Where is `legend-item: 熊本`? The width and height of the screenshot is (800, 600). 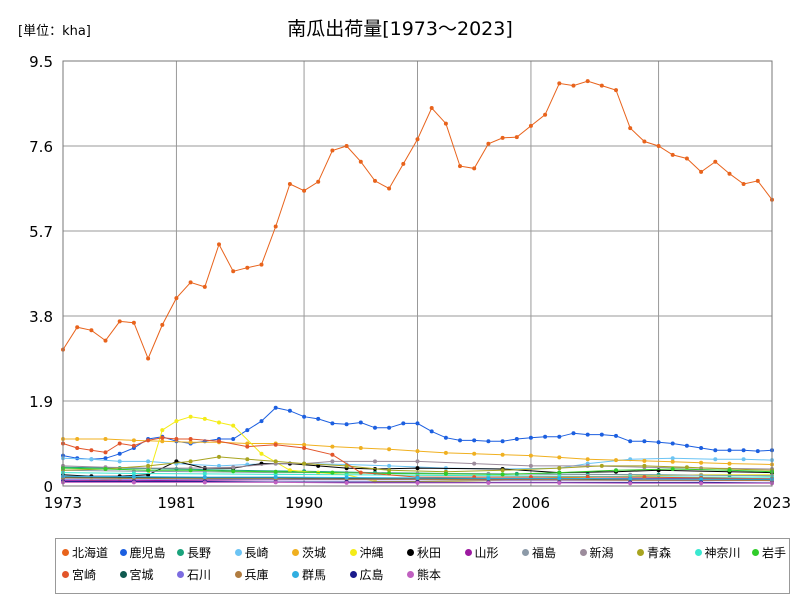
legend-item: 熊本 is located at coordinates (424, 574).